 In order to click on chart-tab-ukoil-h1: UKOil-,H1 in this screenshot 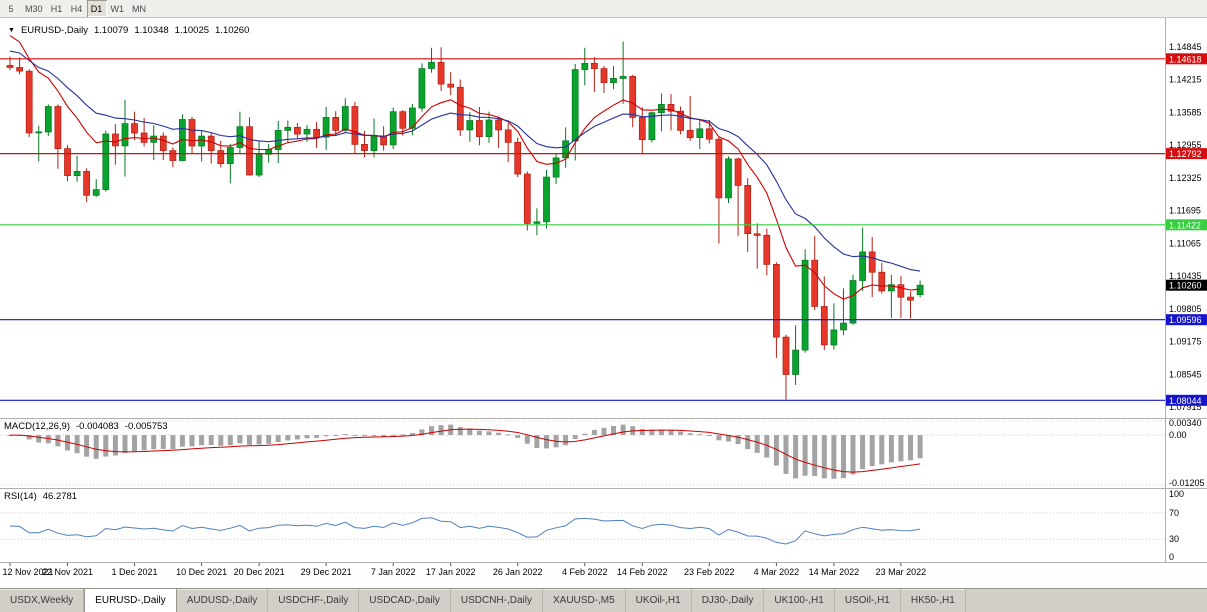, I will do `click(658, 600)`.